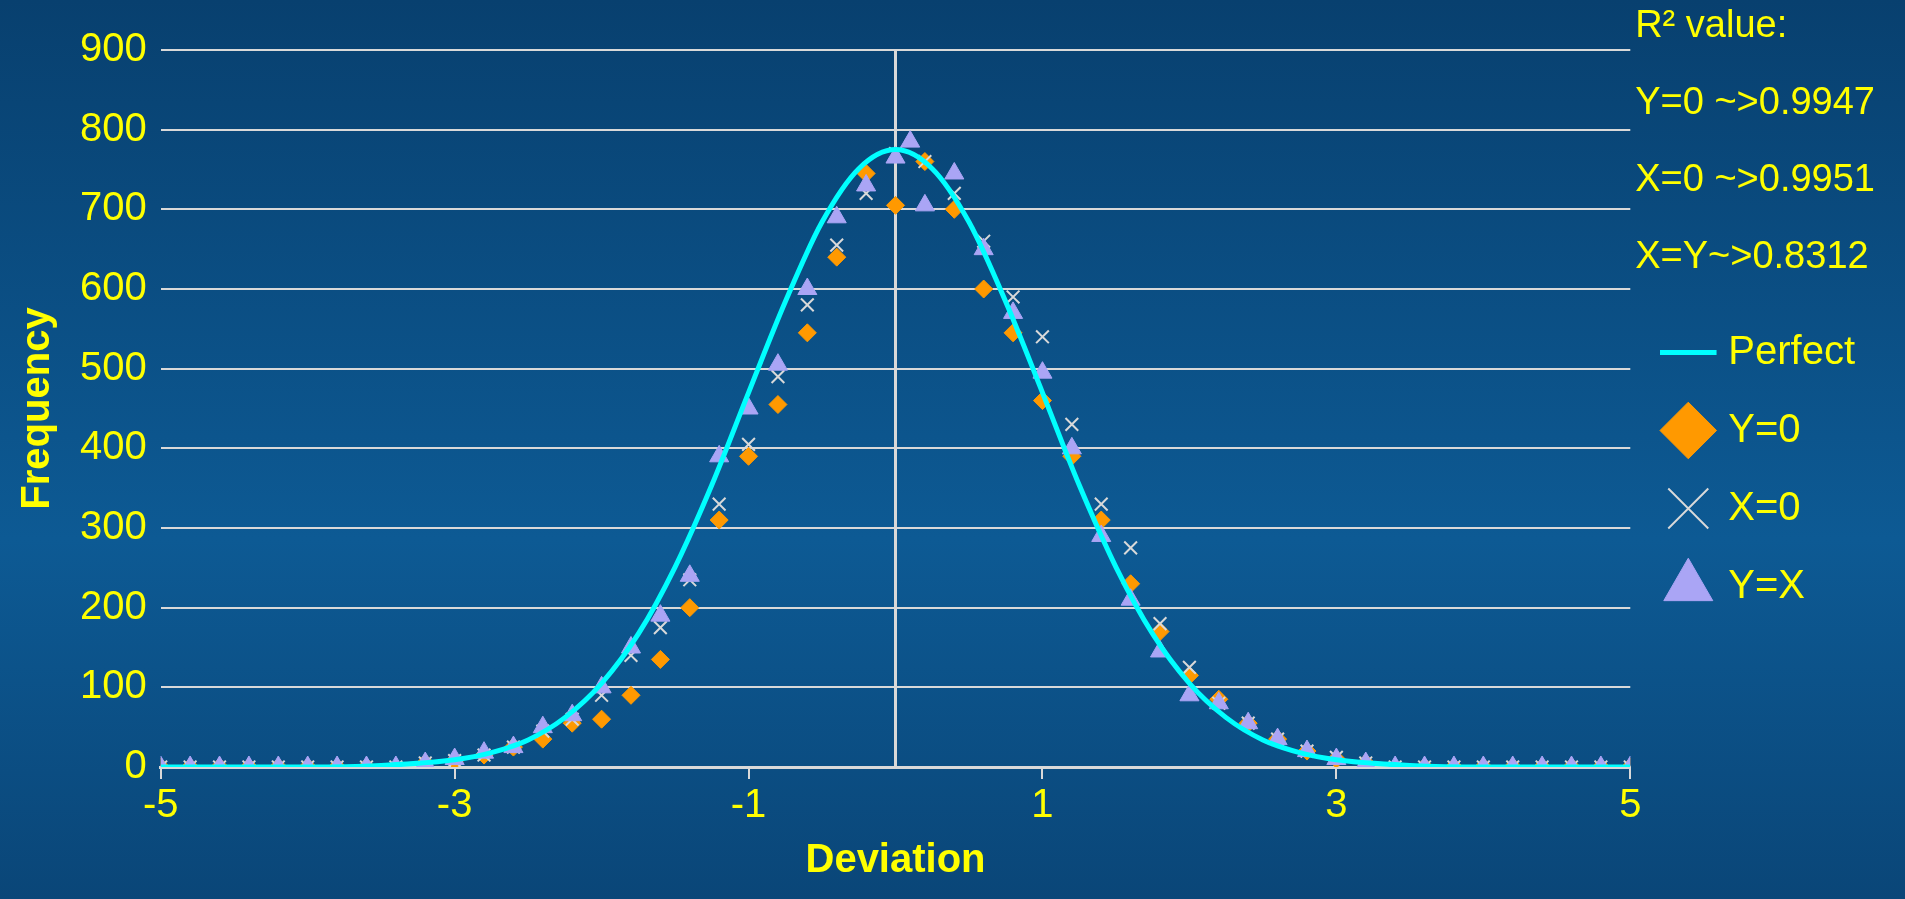 This screenshot has height=899, width=1905. I want to click on text: R² value:, so click(1712, 24).